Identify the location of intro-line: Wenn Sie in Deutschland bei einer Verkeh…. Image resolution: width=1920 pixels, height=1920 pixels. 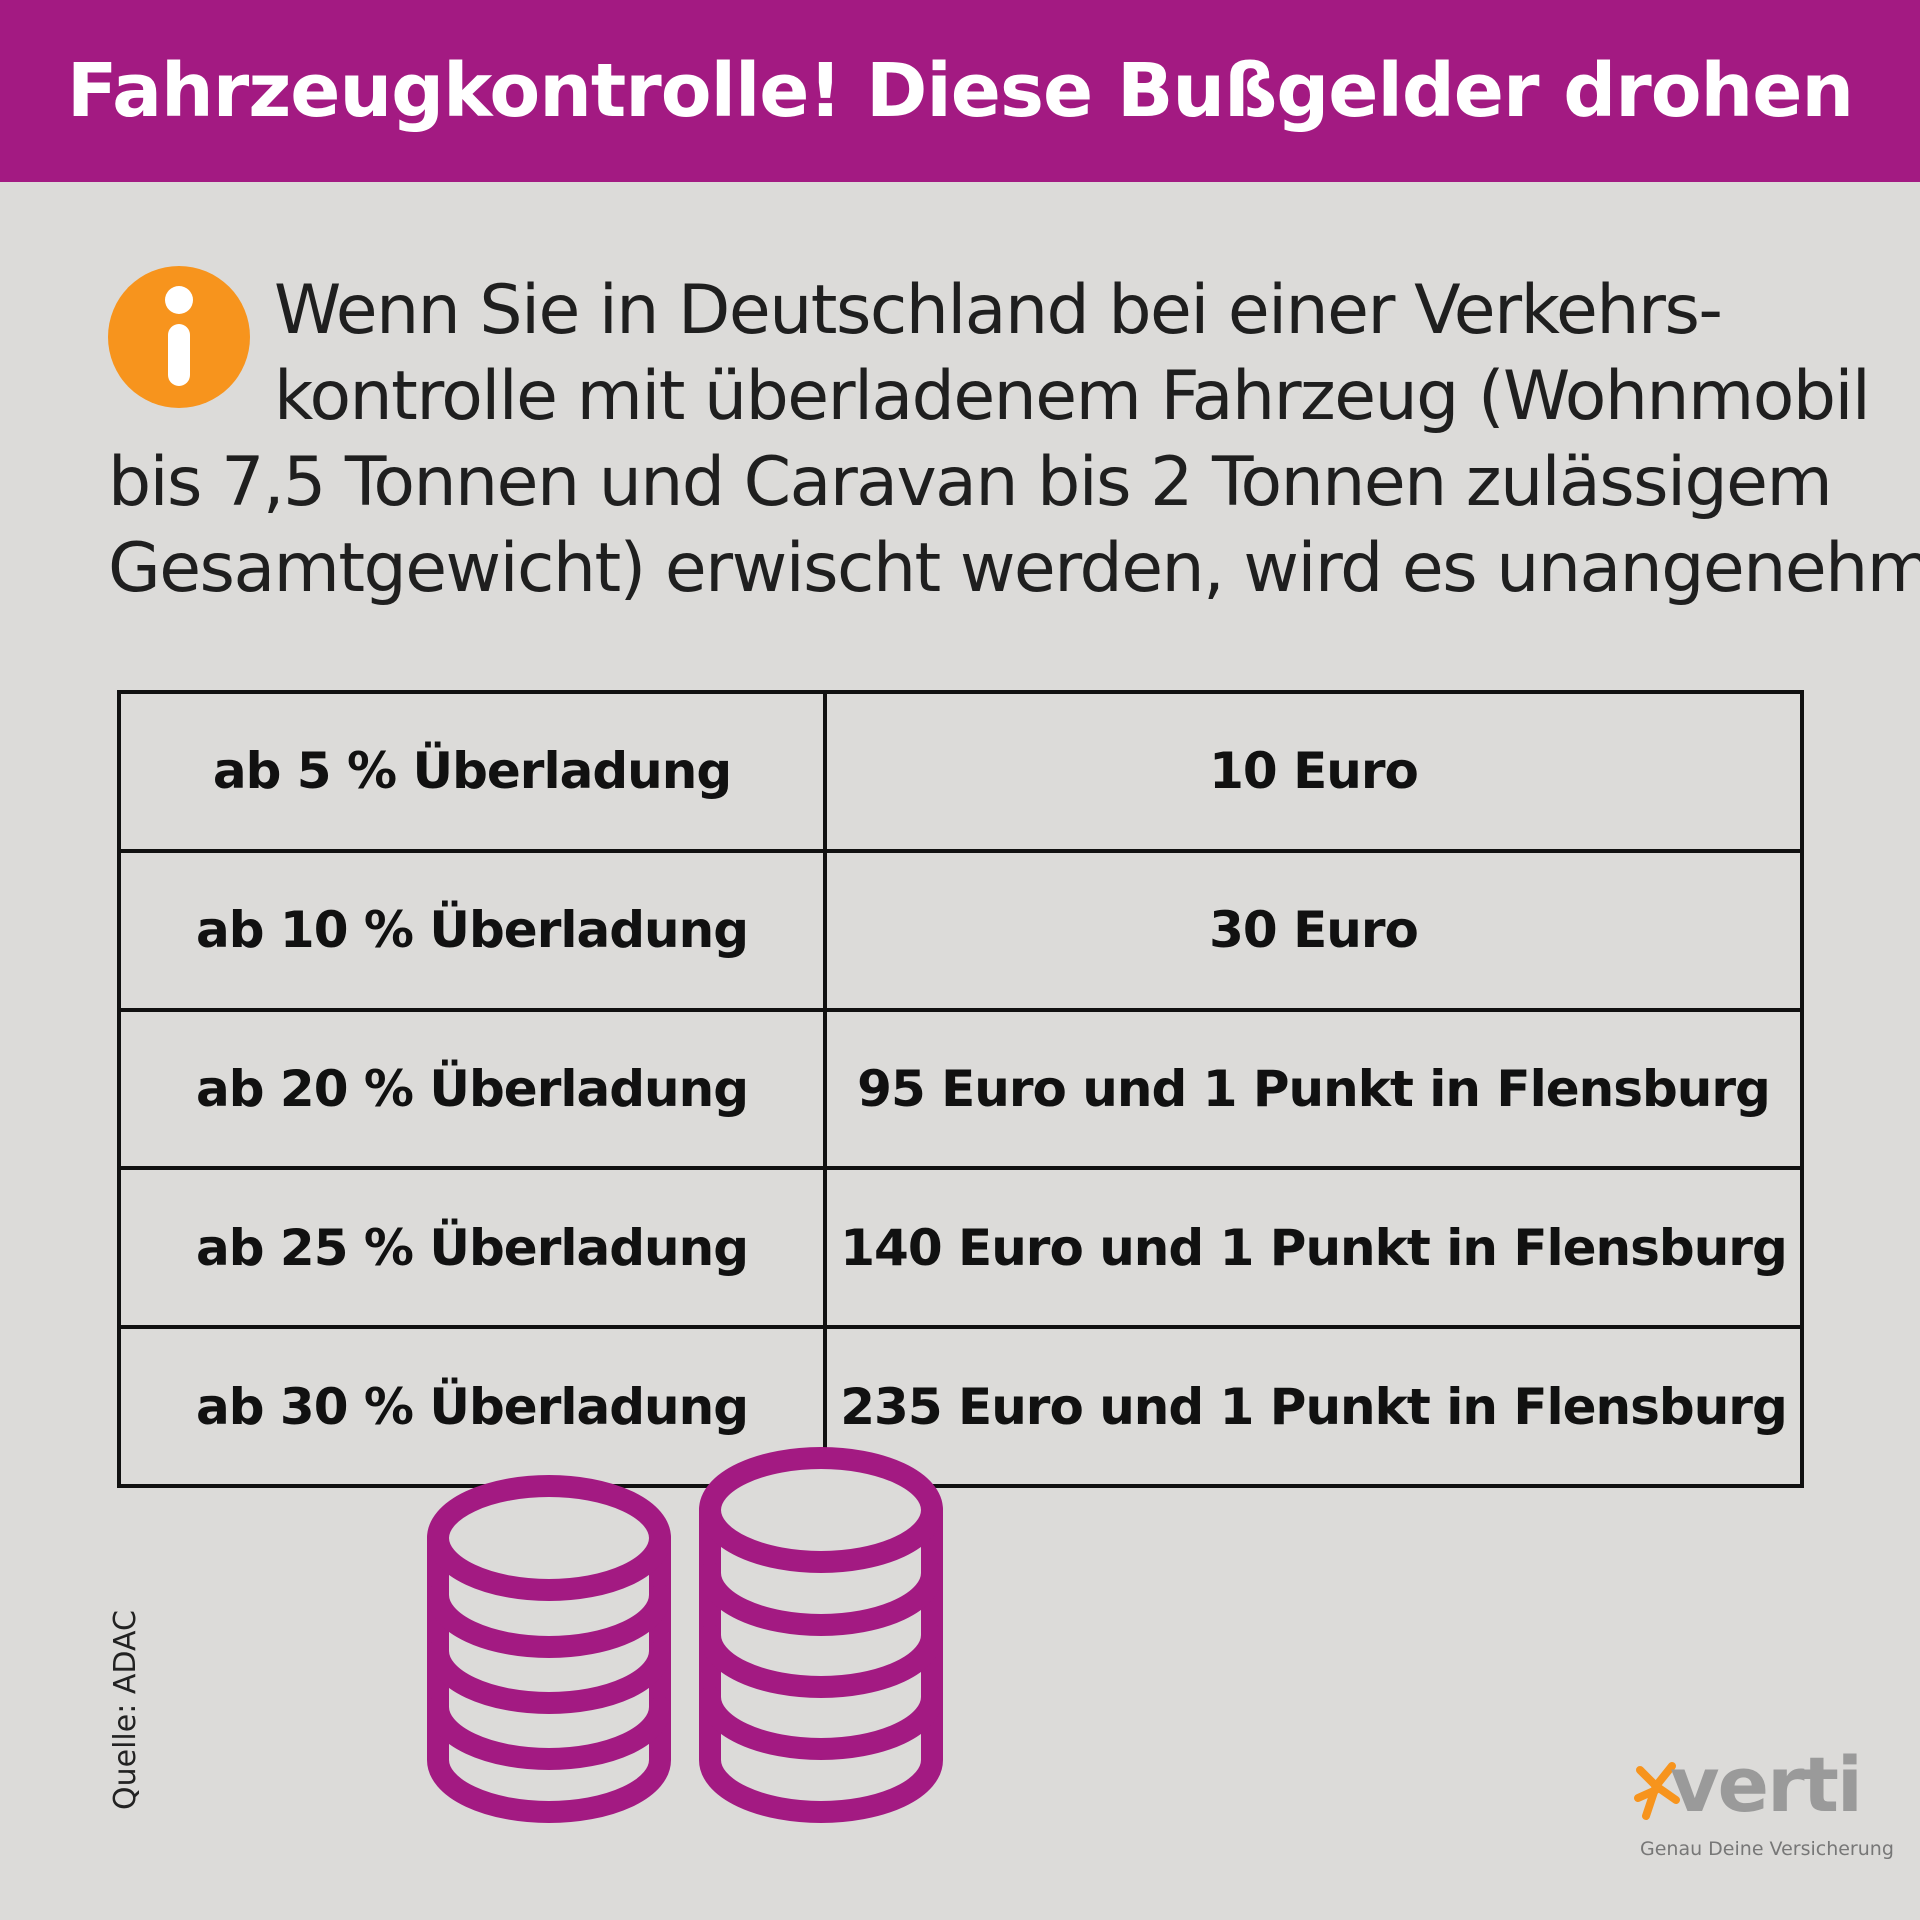
(998, 310).